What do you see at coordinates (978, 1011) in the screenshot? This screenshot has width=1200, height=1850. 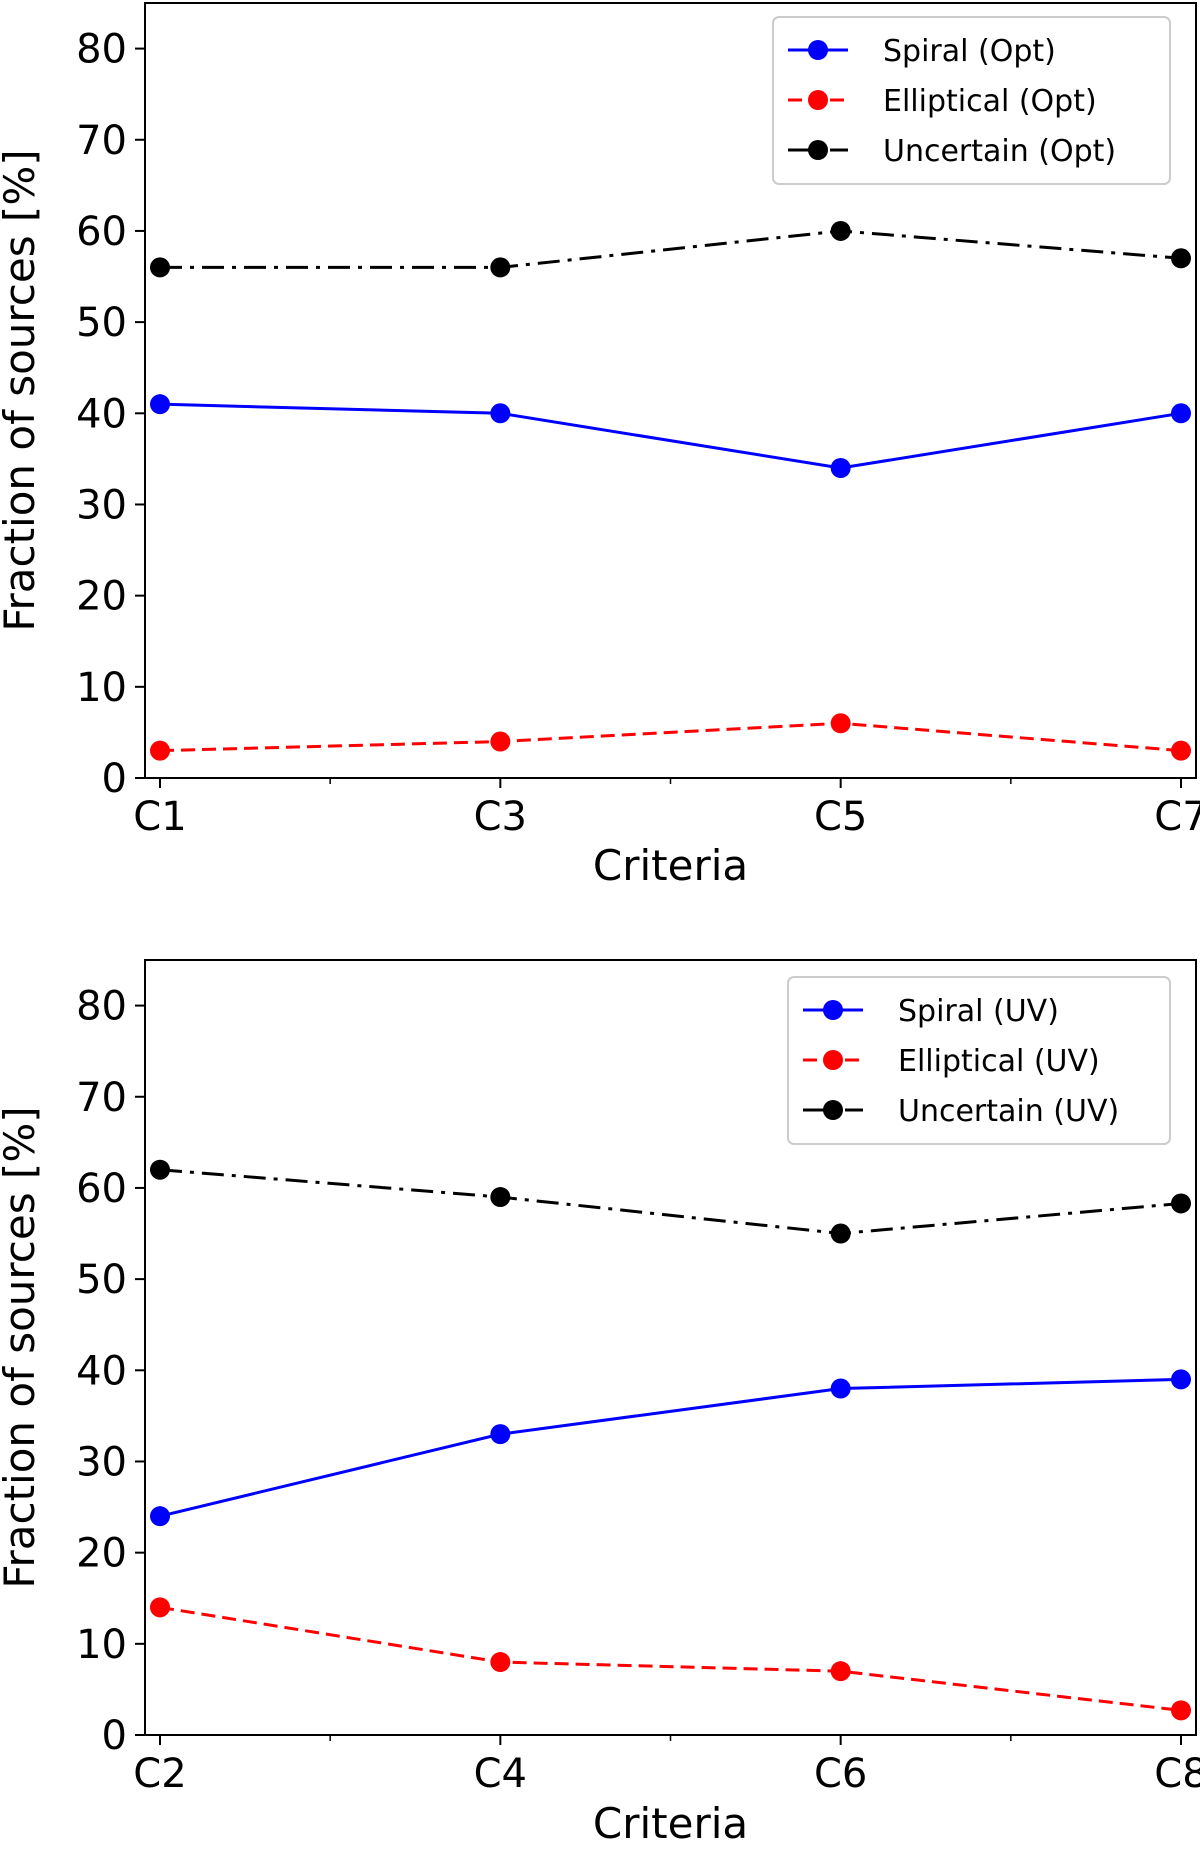 I see `legend-label: Spiral (UV)` at bounding box center [978, 1011].